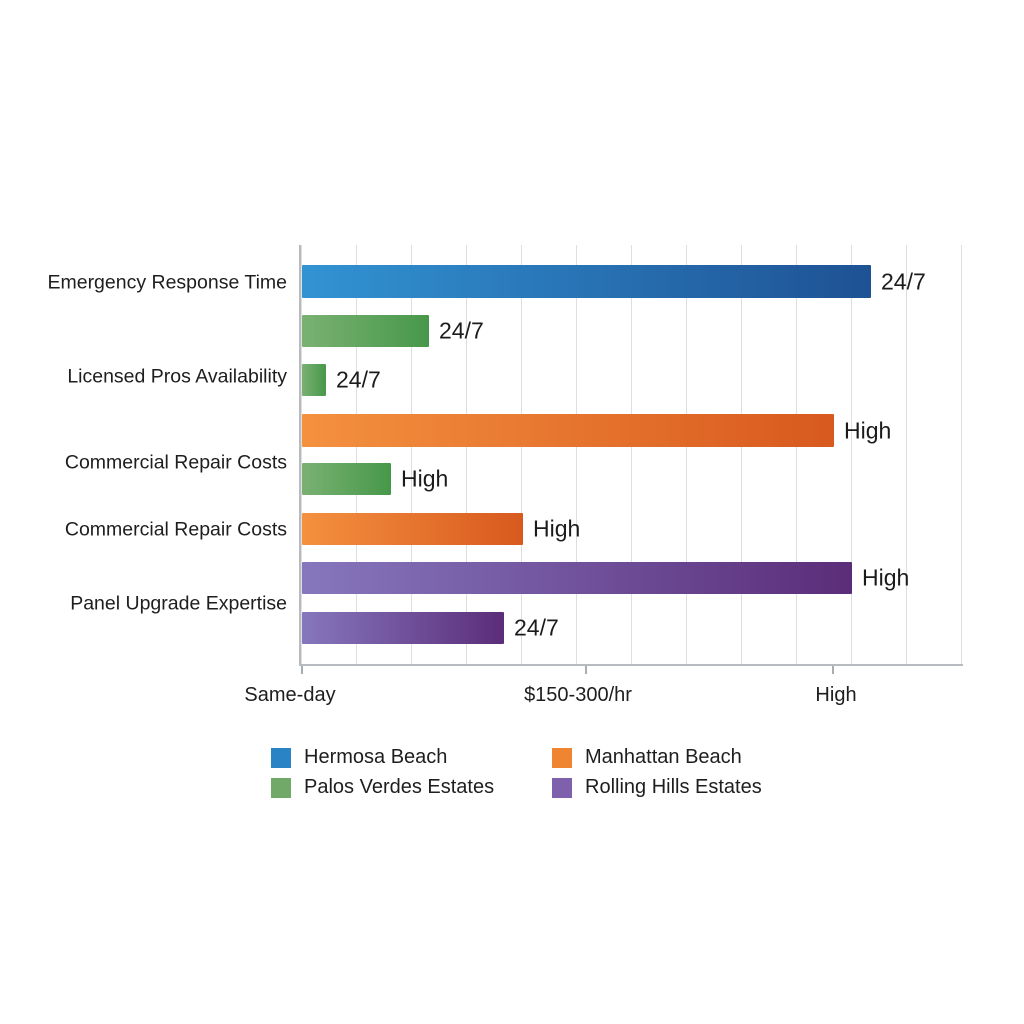 This screenshot has width=1024, height=1024. I want to click on category-label: Panel Upgrade Expertise, so click(178, 603).